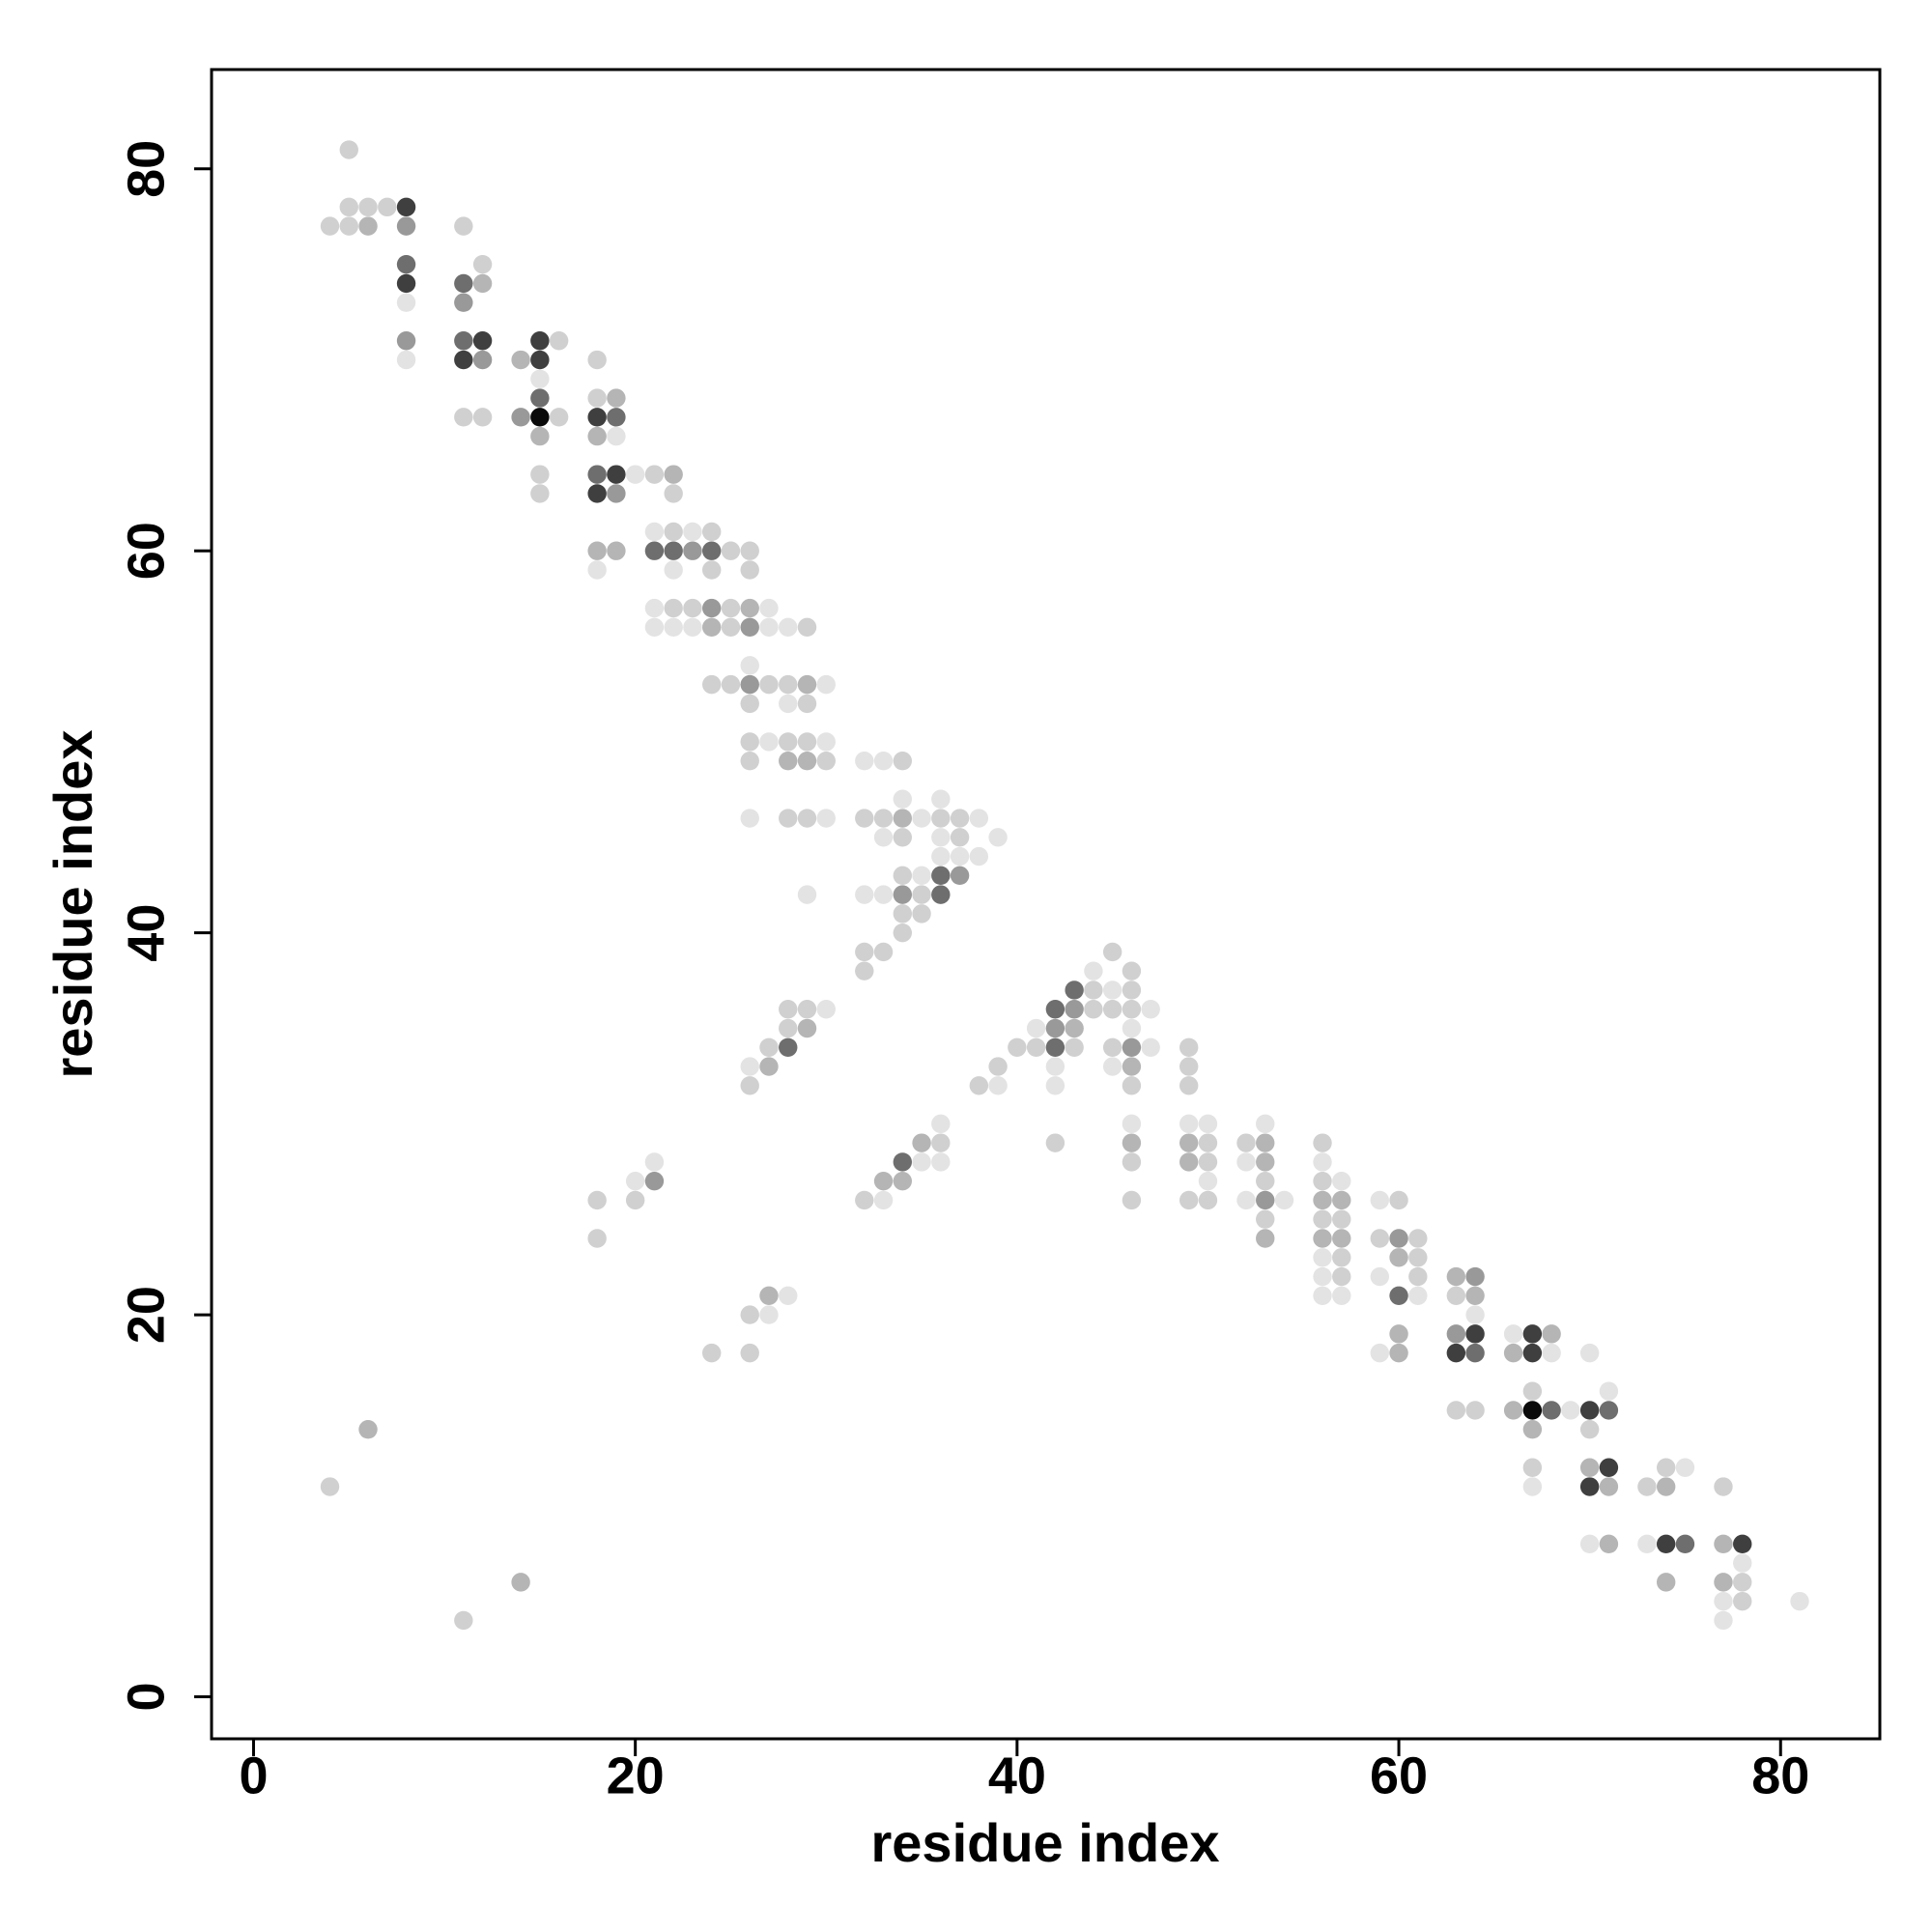 Image resolution: width=1932 pixels, height=1932 pixels. I want to click on x-axis-label: residue index, so click(1044, 1842).